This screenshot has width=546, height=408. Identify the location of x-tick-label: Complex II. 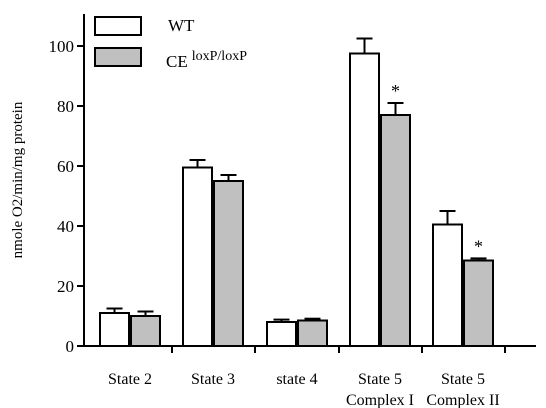
(462, 400).